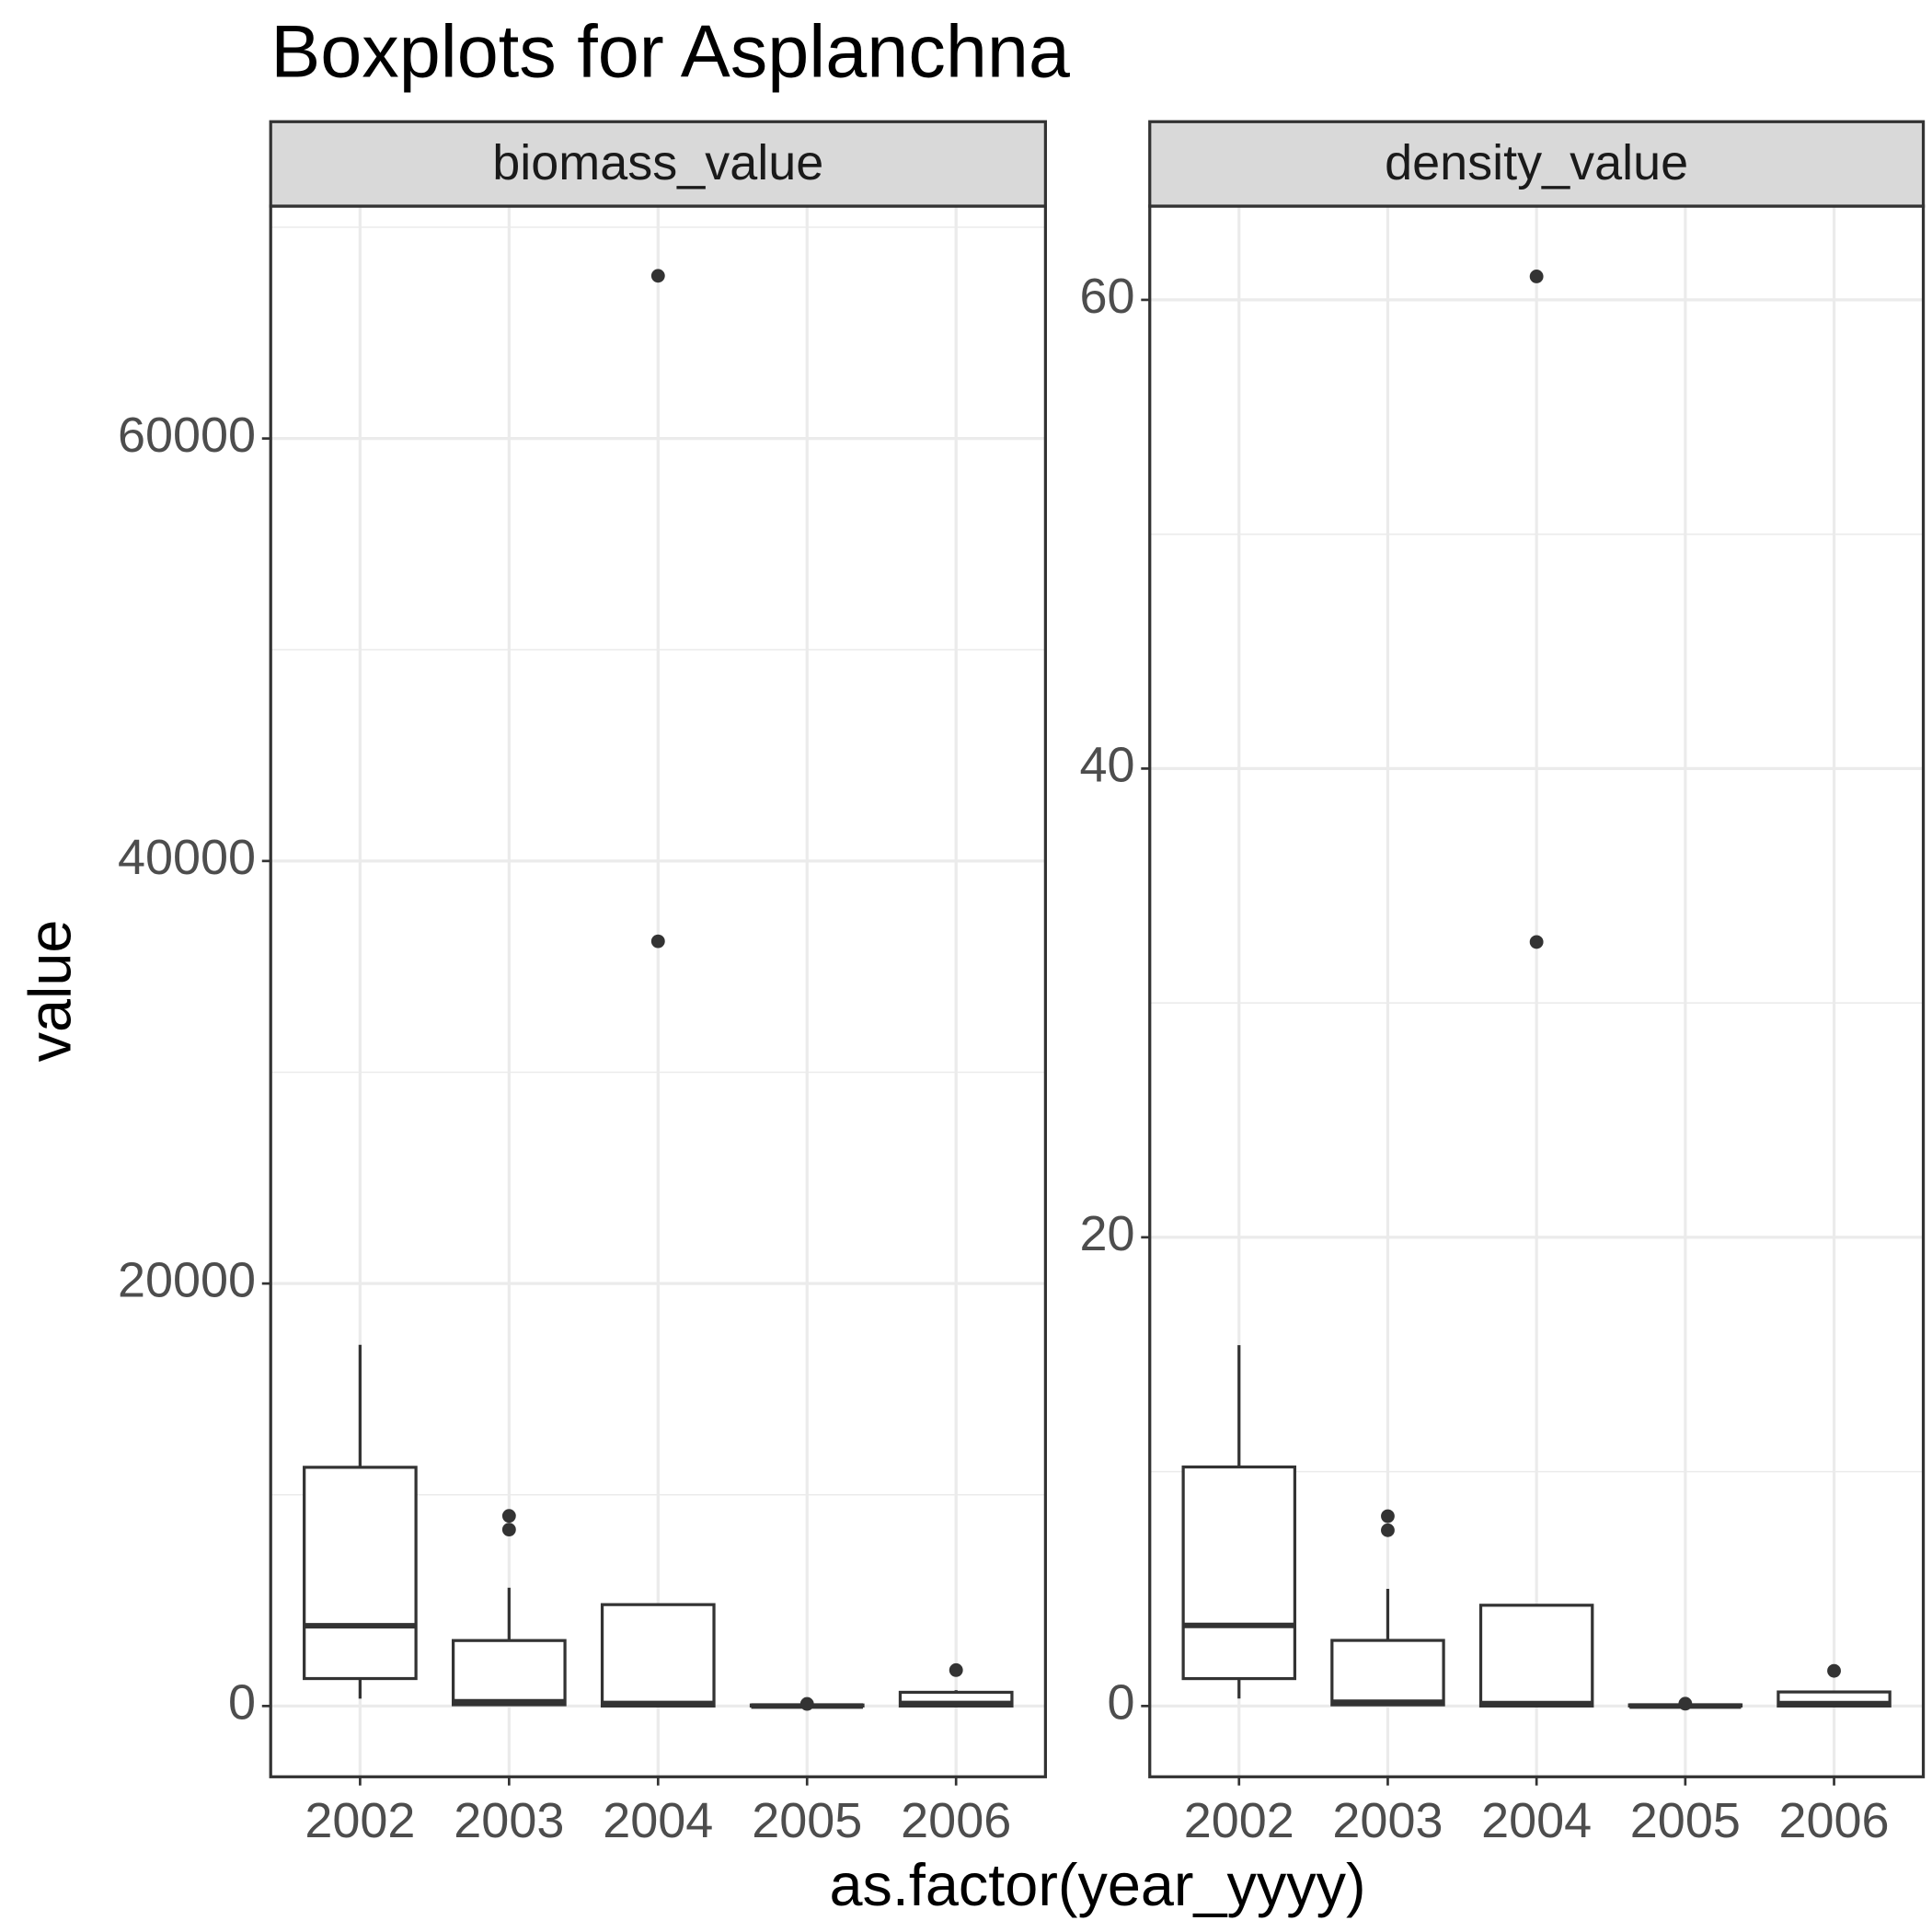 The image size is (1932, 1932). I want to click on strip-label: biomass_value, so click(657, 162).